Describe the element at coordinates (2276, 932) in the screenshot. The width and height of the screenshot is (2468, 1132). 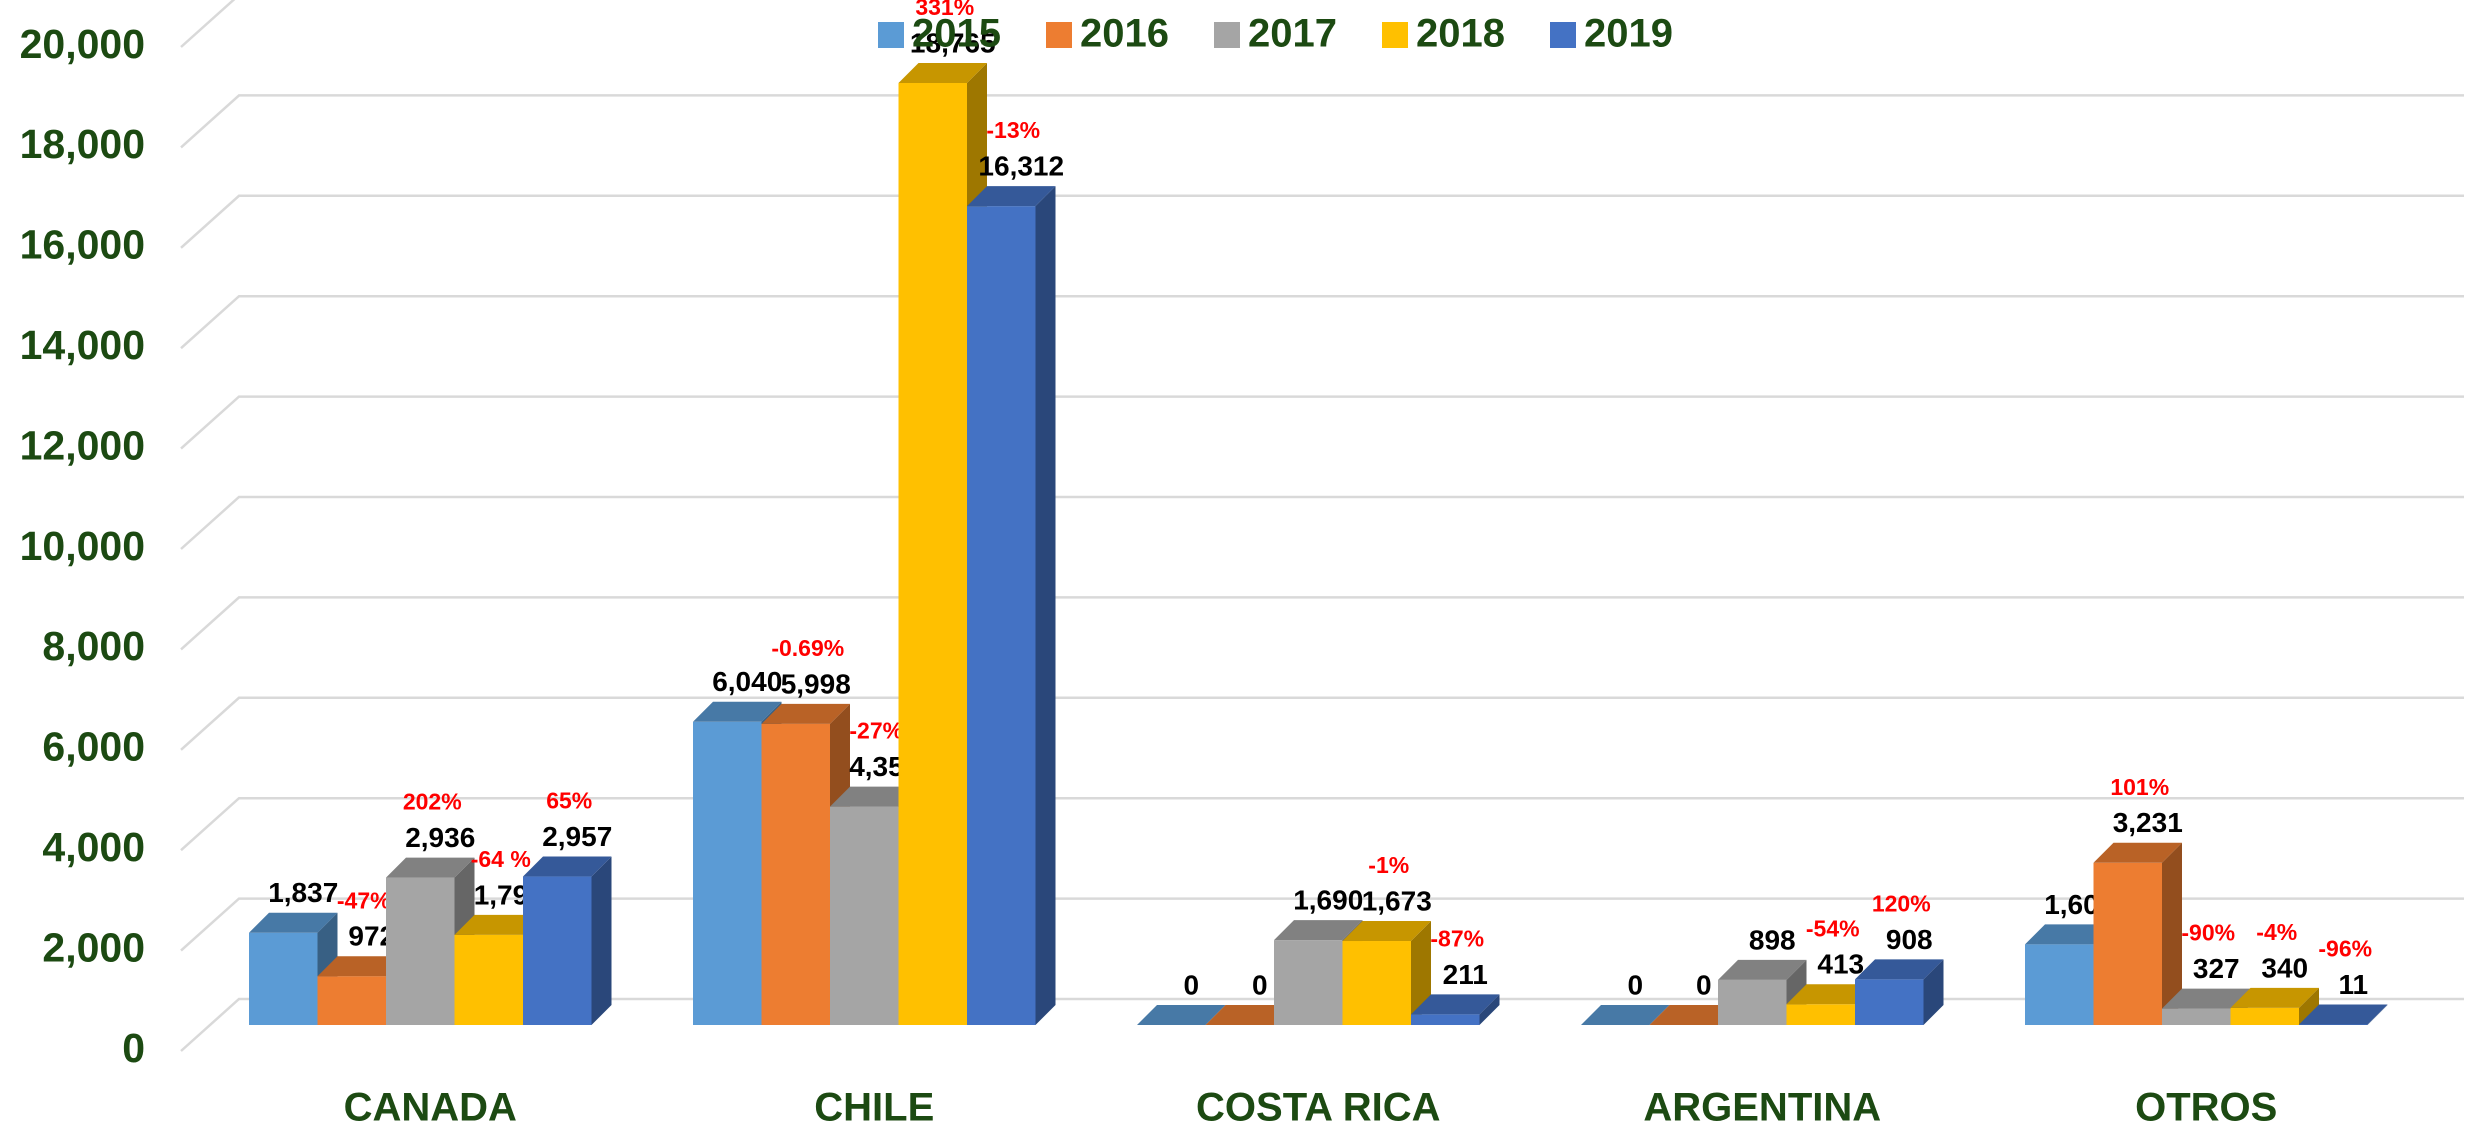
I see `change-label: -4%` at that location.